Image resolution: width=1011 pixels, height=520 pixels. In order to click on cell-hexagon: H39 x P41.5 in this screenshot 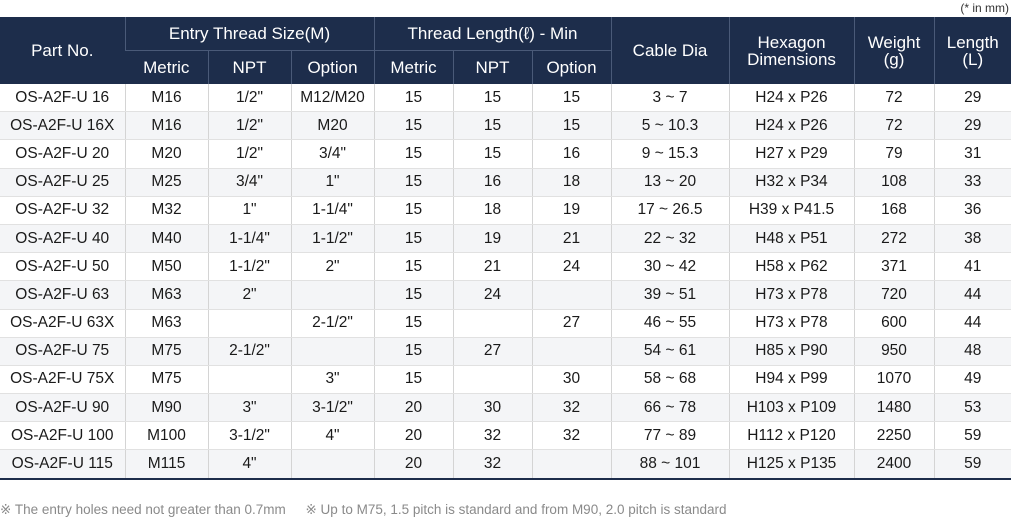, I will do `click(791, 210)`.